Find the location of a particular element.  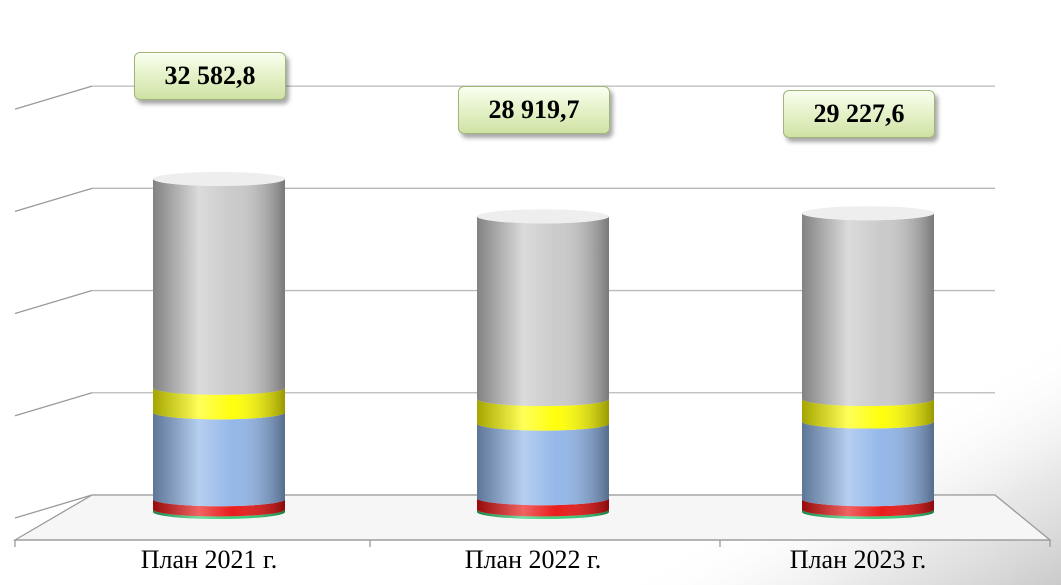

bar-total-label: 32 582,8 is located at coordinates (210, 76).